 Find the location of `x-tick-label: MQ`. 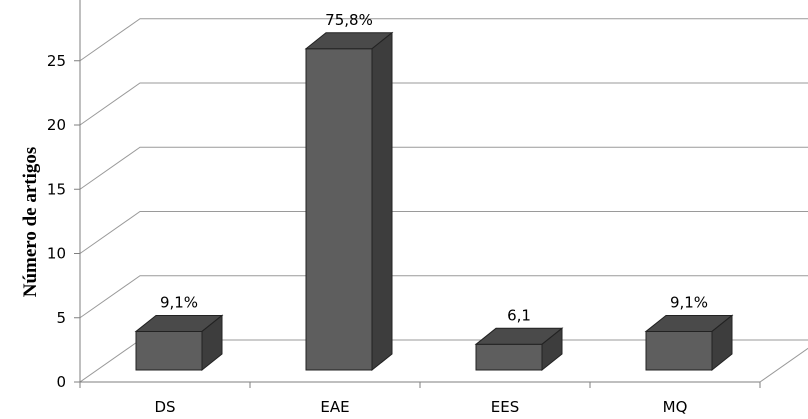

x-tick-label: MQ is located at coordinates (675, 407).